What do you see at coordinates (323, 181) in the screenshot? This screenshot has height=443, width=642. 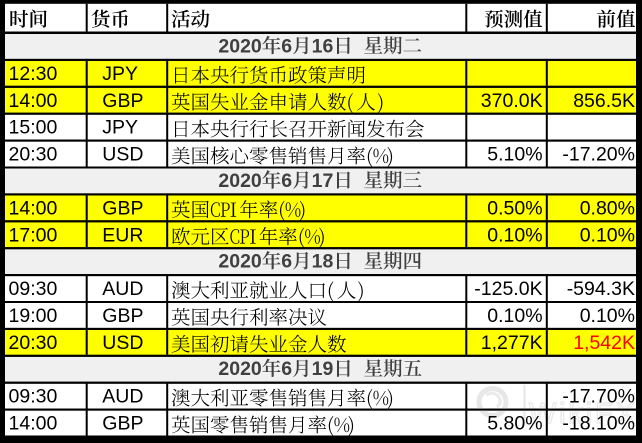 I see `svg-text: 17` at bounding box center [323, 181].